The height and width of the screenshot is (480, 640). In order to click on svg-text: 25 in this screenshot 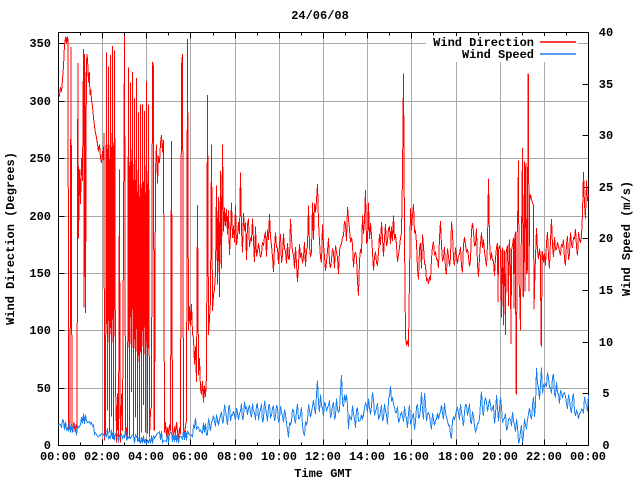, I will do `click(606, 188)`.